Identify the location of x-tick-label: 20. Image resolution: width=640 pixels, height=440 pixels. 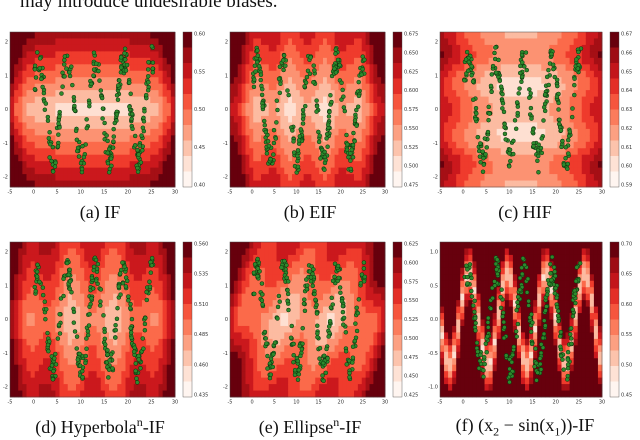
(556, 193).